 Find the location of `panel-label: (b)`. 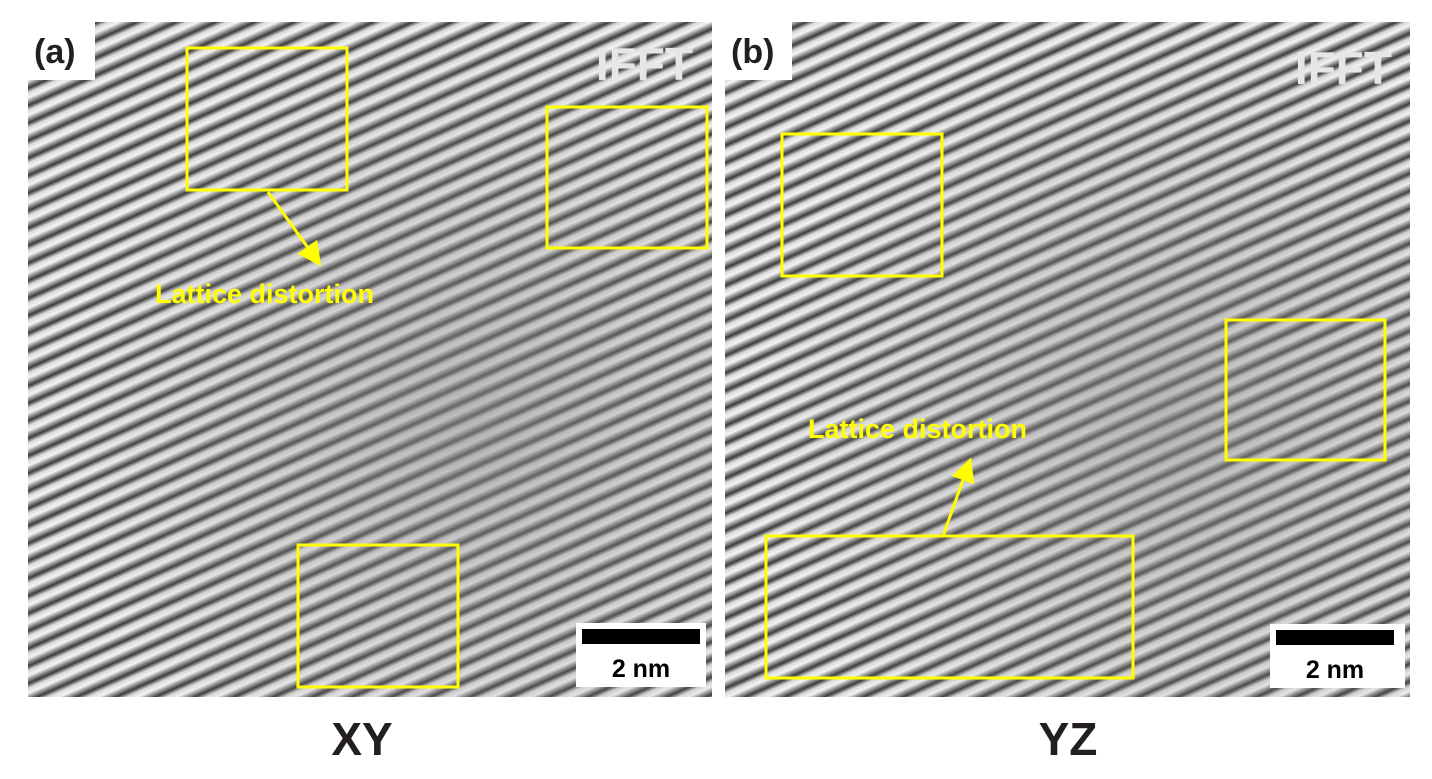

panel-label: (b) is located at coordinates (752, 52).